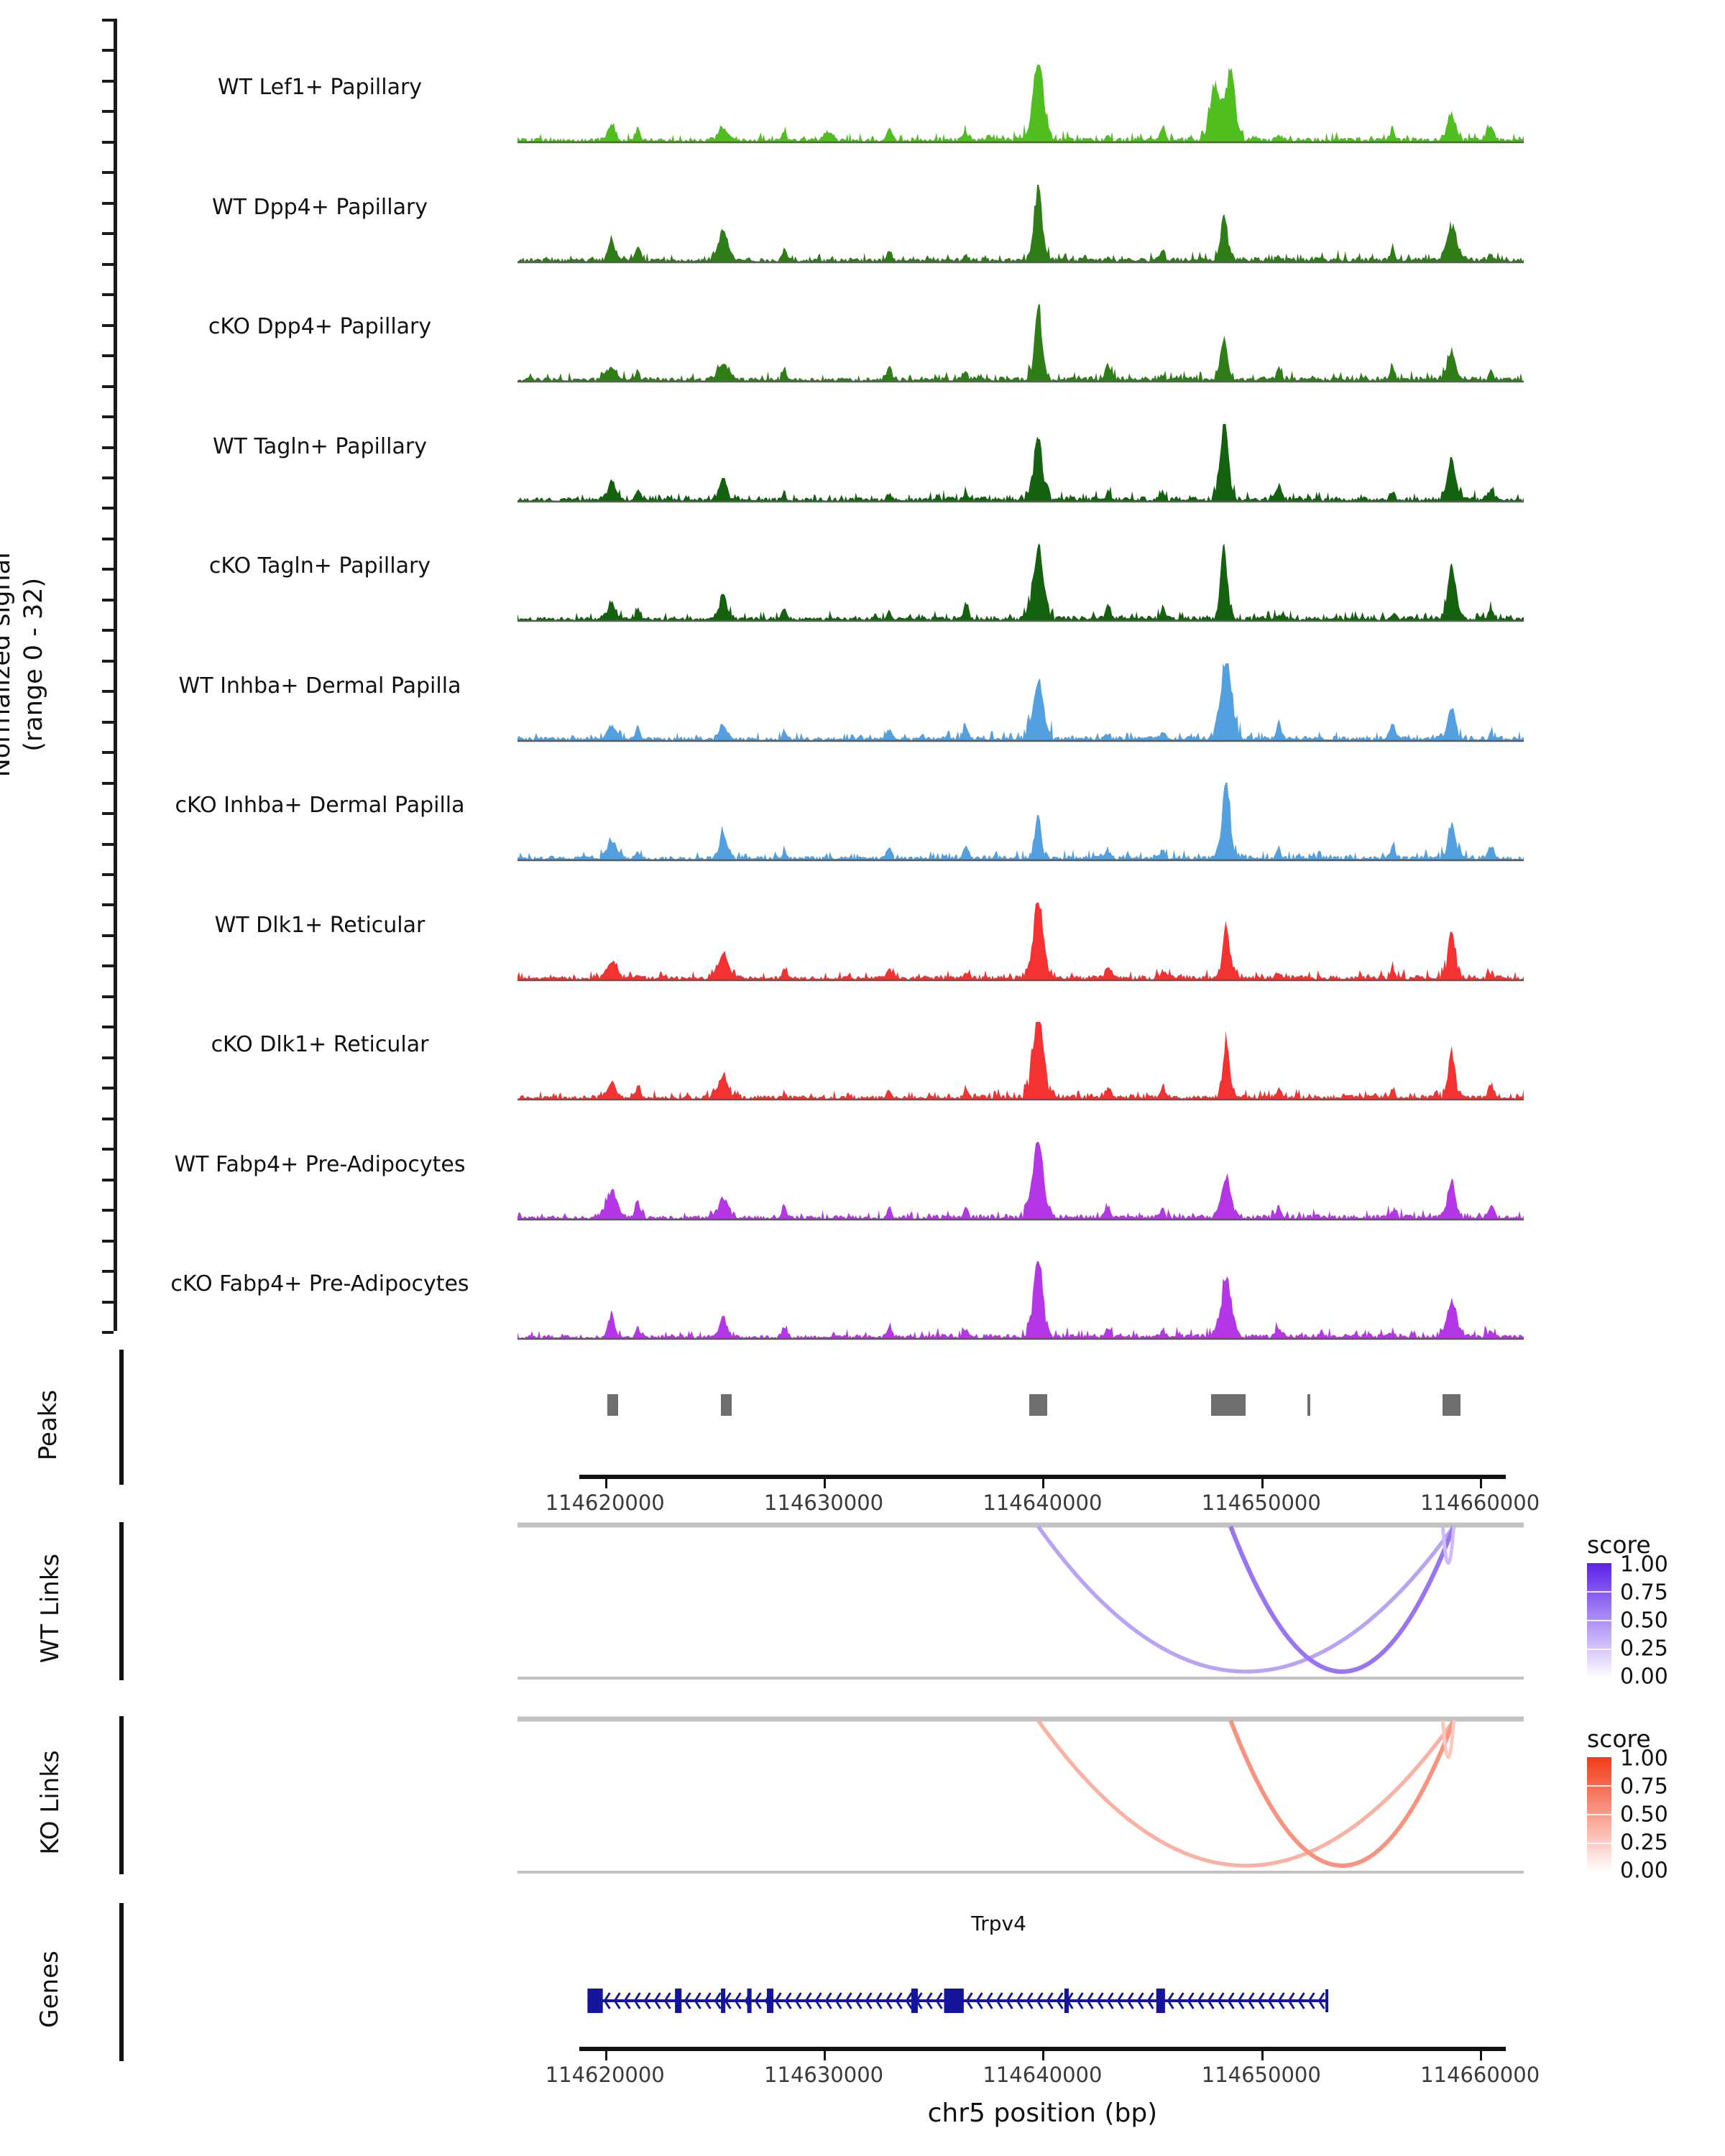 The width and height of the screenshot is (1725, 2156). What do you see at coordinates (1644, 1871) in the screenshot?
I see `ko-legend-tick-4: 0.00` at bounding box center [1644, 1871].